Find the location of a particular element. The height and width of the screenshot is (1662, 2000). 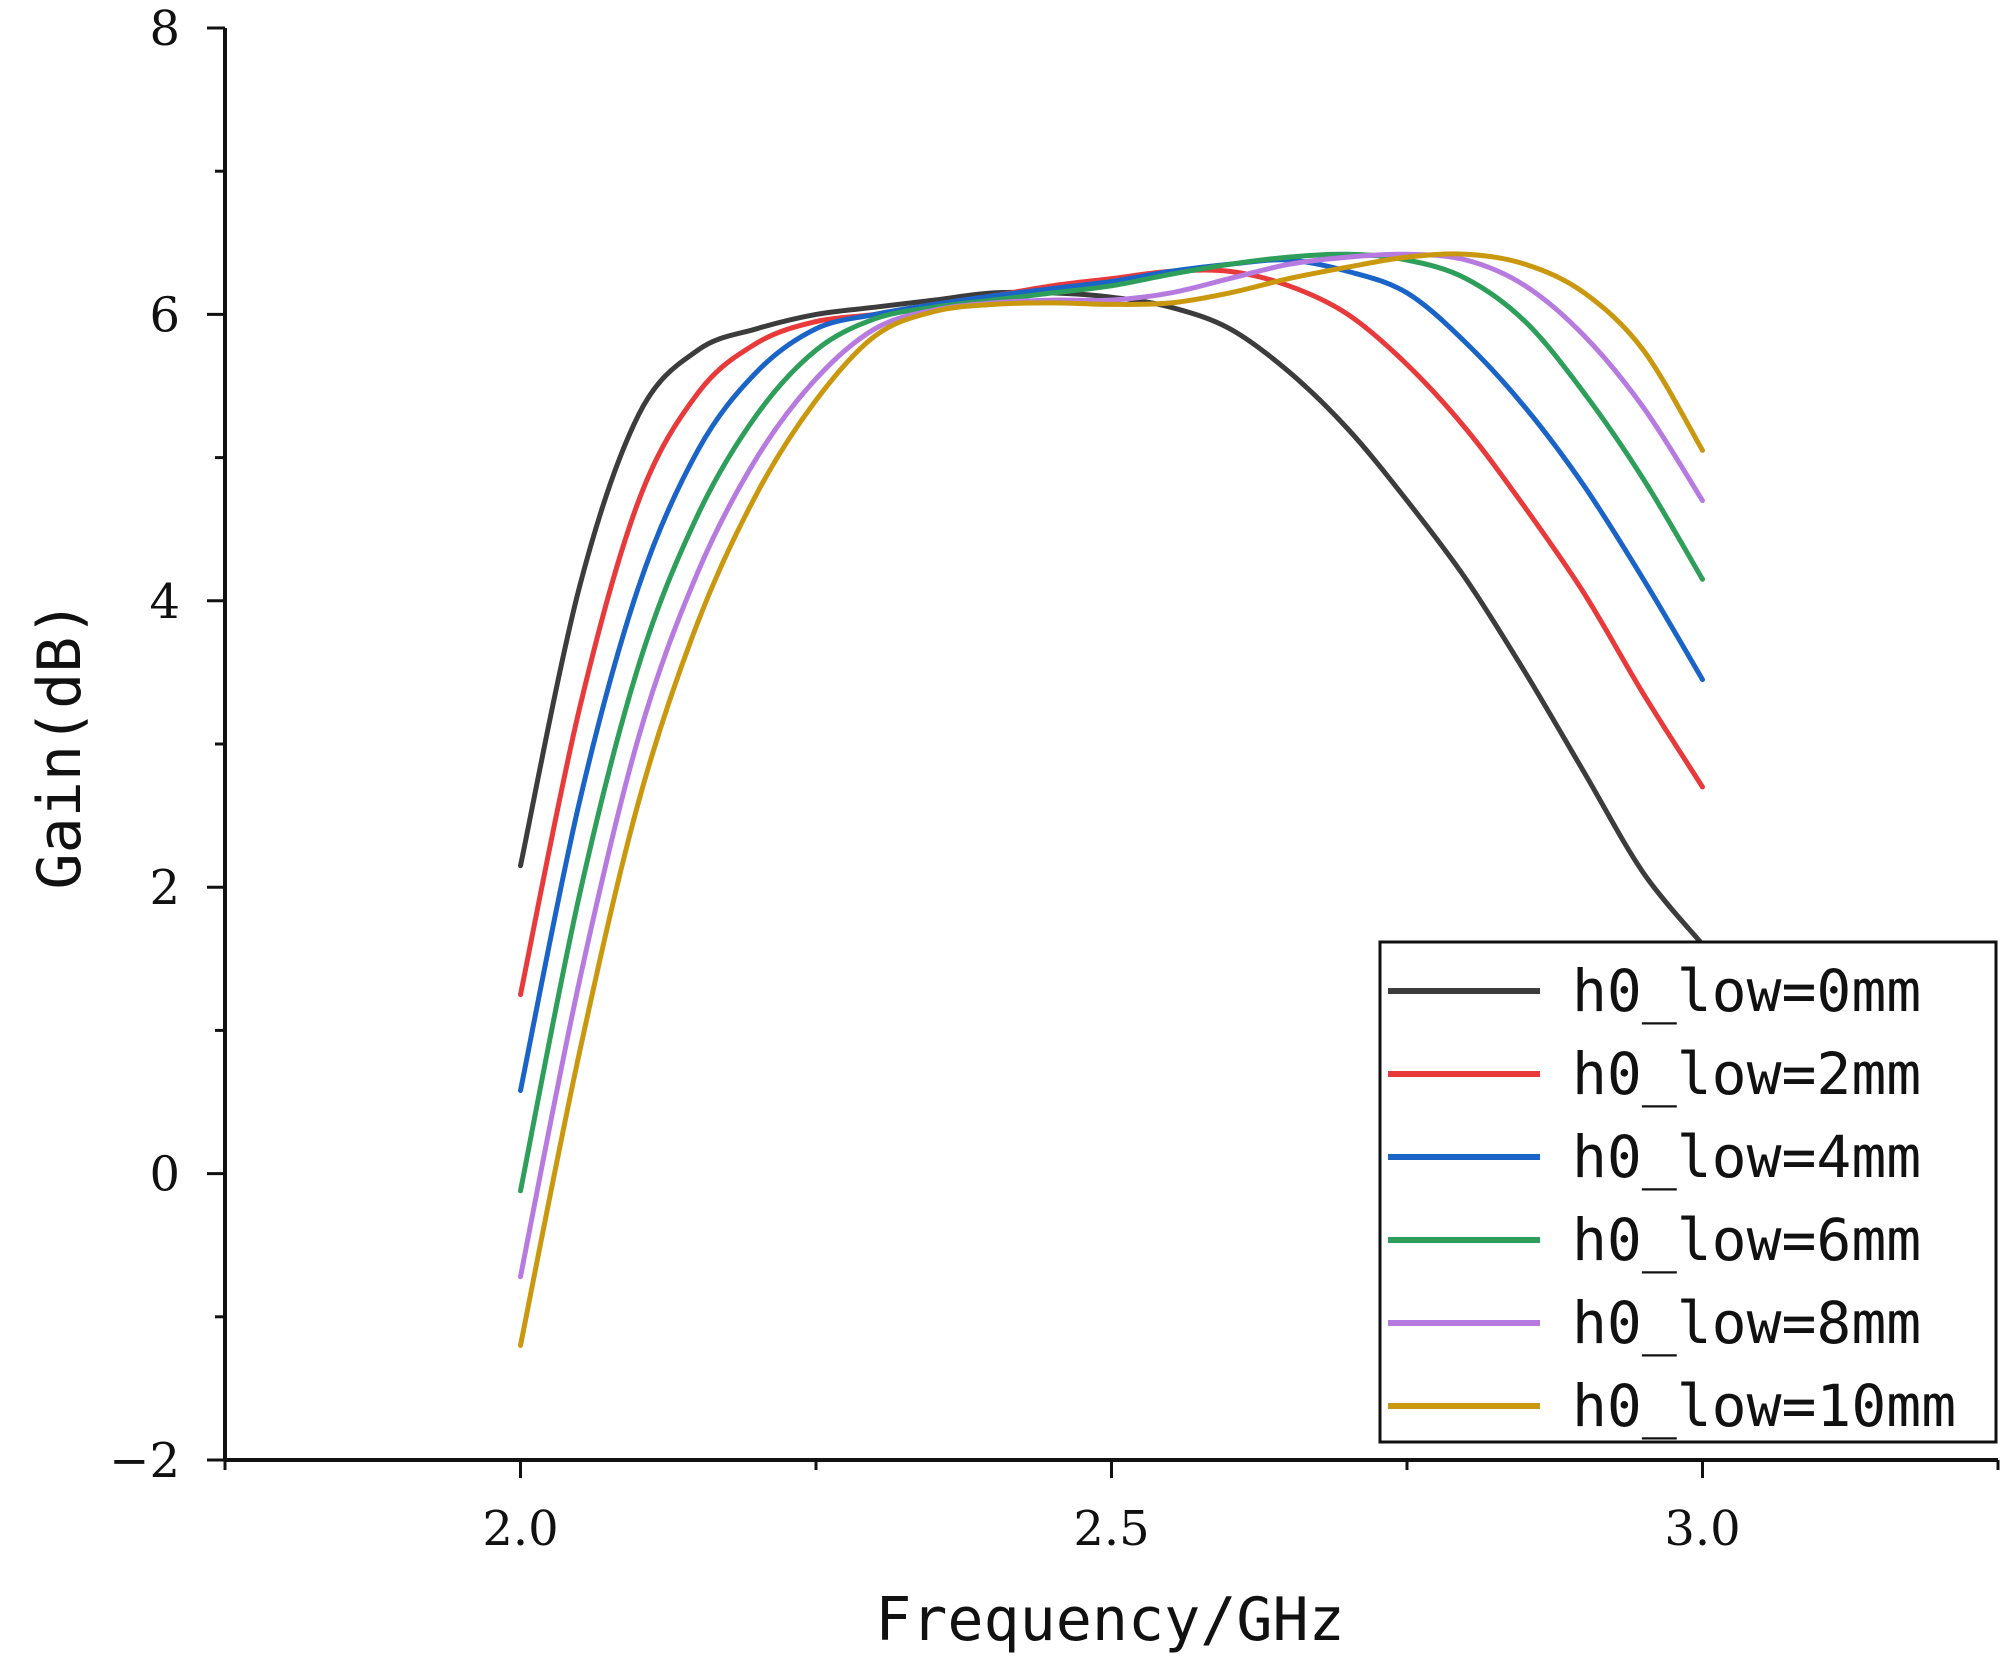

legend-label-0: h0_low=0mm is located at coordinates (1746, 991).